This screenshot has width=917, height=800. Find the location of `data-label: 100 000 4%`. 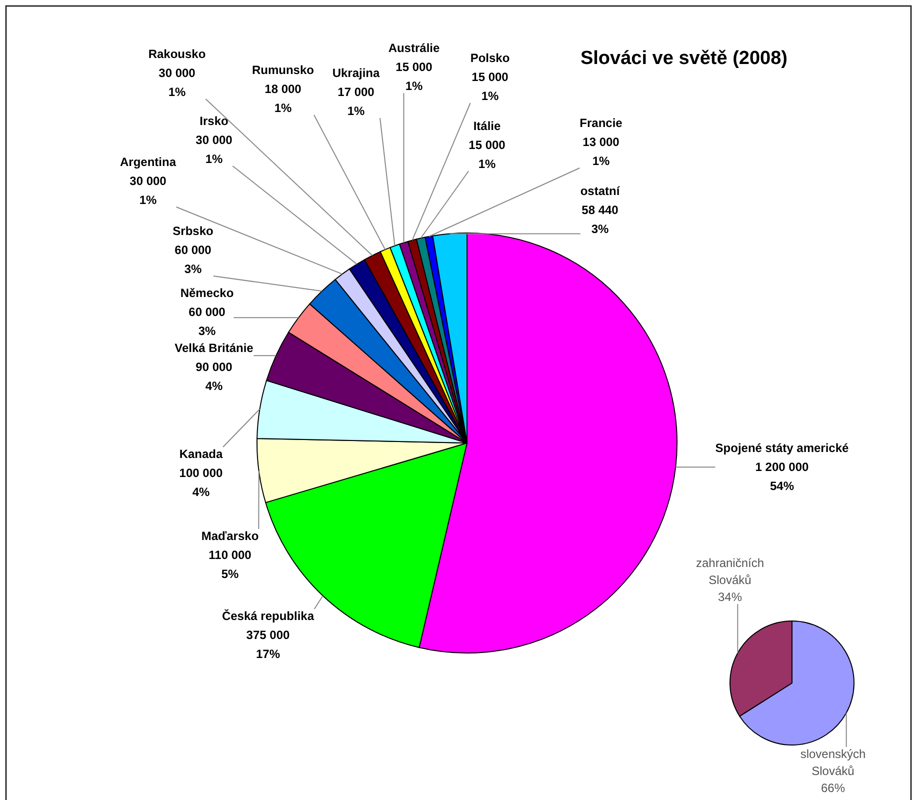

data-label: 100 000 4% is located at coordinates (201, 482).